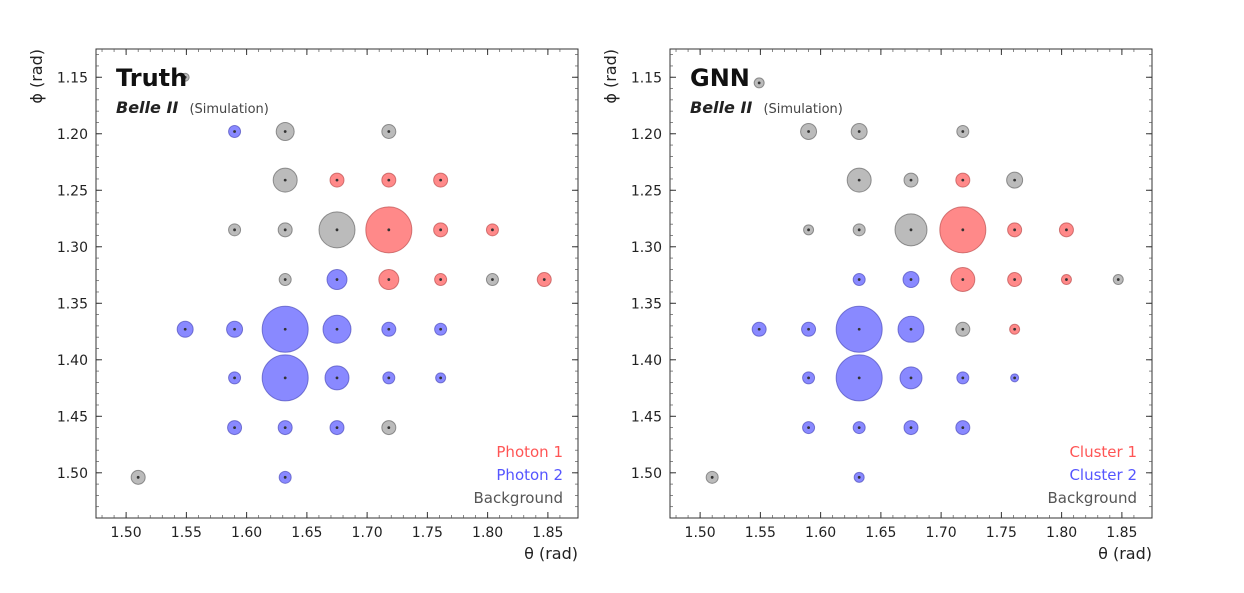 The height and width of the screenshot is (593, 1244). I want to click on panel-title: Truth, so click(151, 78).